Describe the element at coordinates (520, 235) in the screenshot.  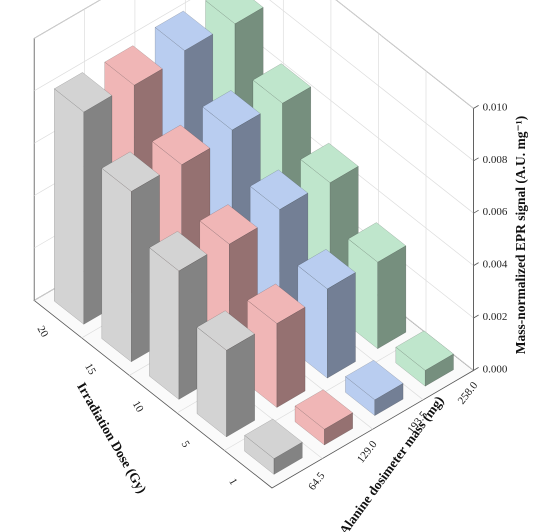
I see `z-axis-label: Mass-normalized EPR signal (A.U. mg⁻¹)` at that location.